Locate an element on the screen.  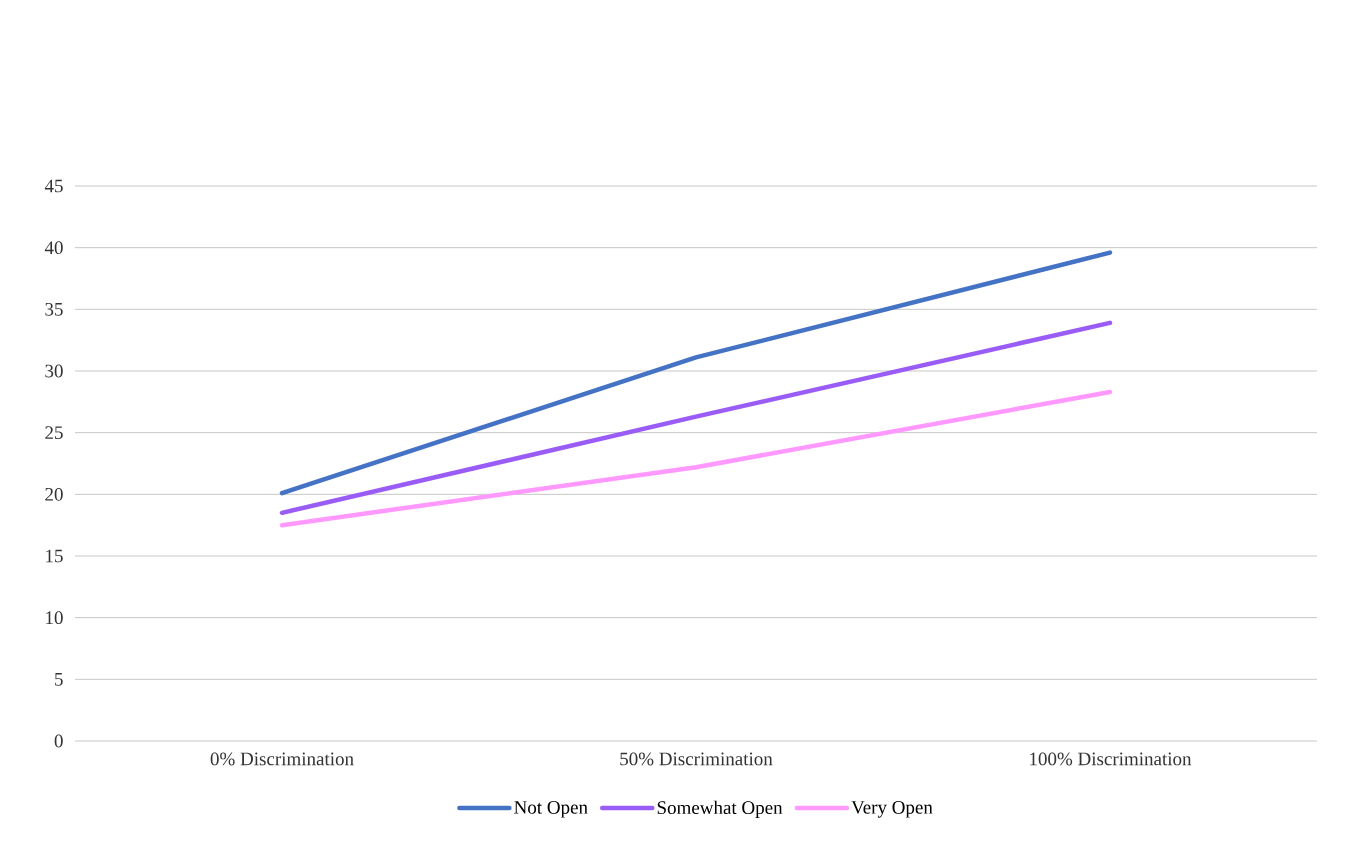
legend-label: Very Open is located at coordinates (892, 809).